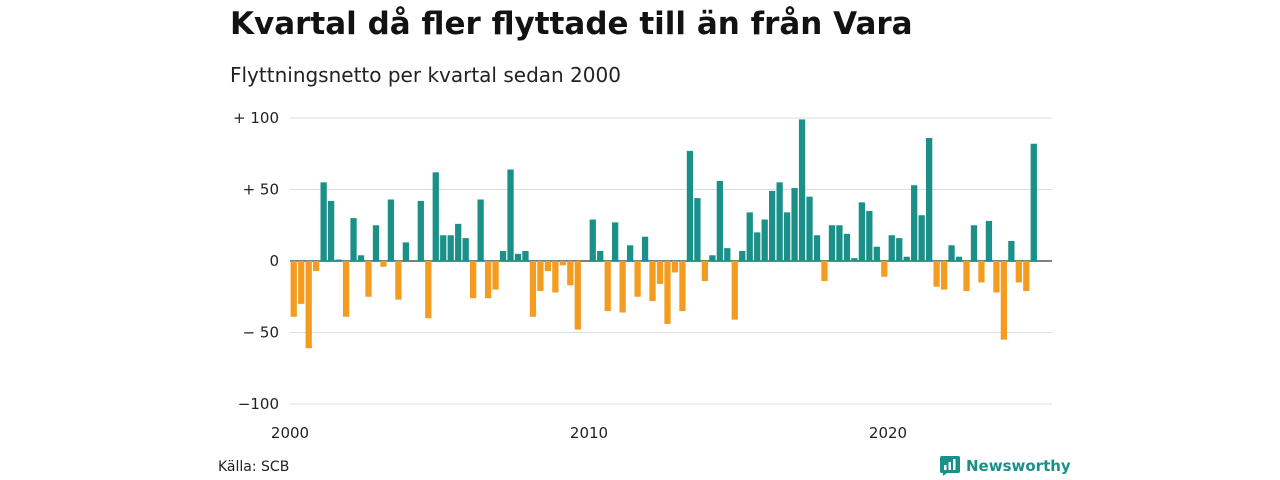 This screenshot has width=1280, height=480. What do you see at coordinates (888, 433) in the screenshot?
I see `x-tick-label: 2020` at bounding box center [888, 433].